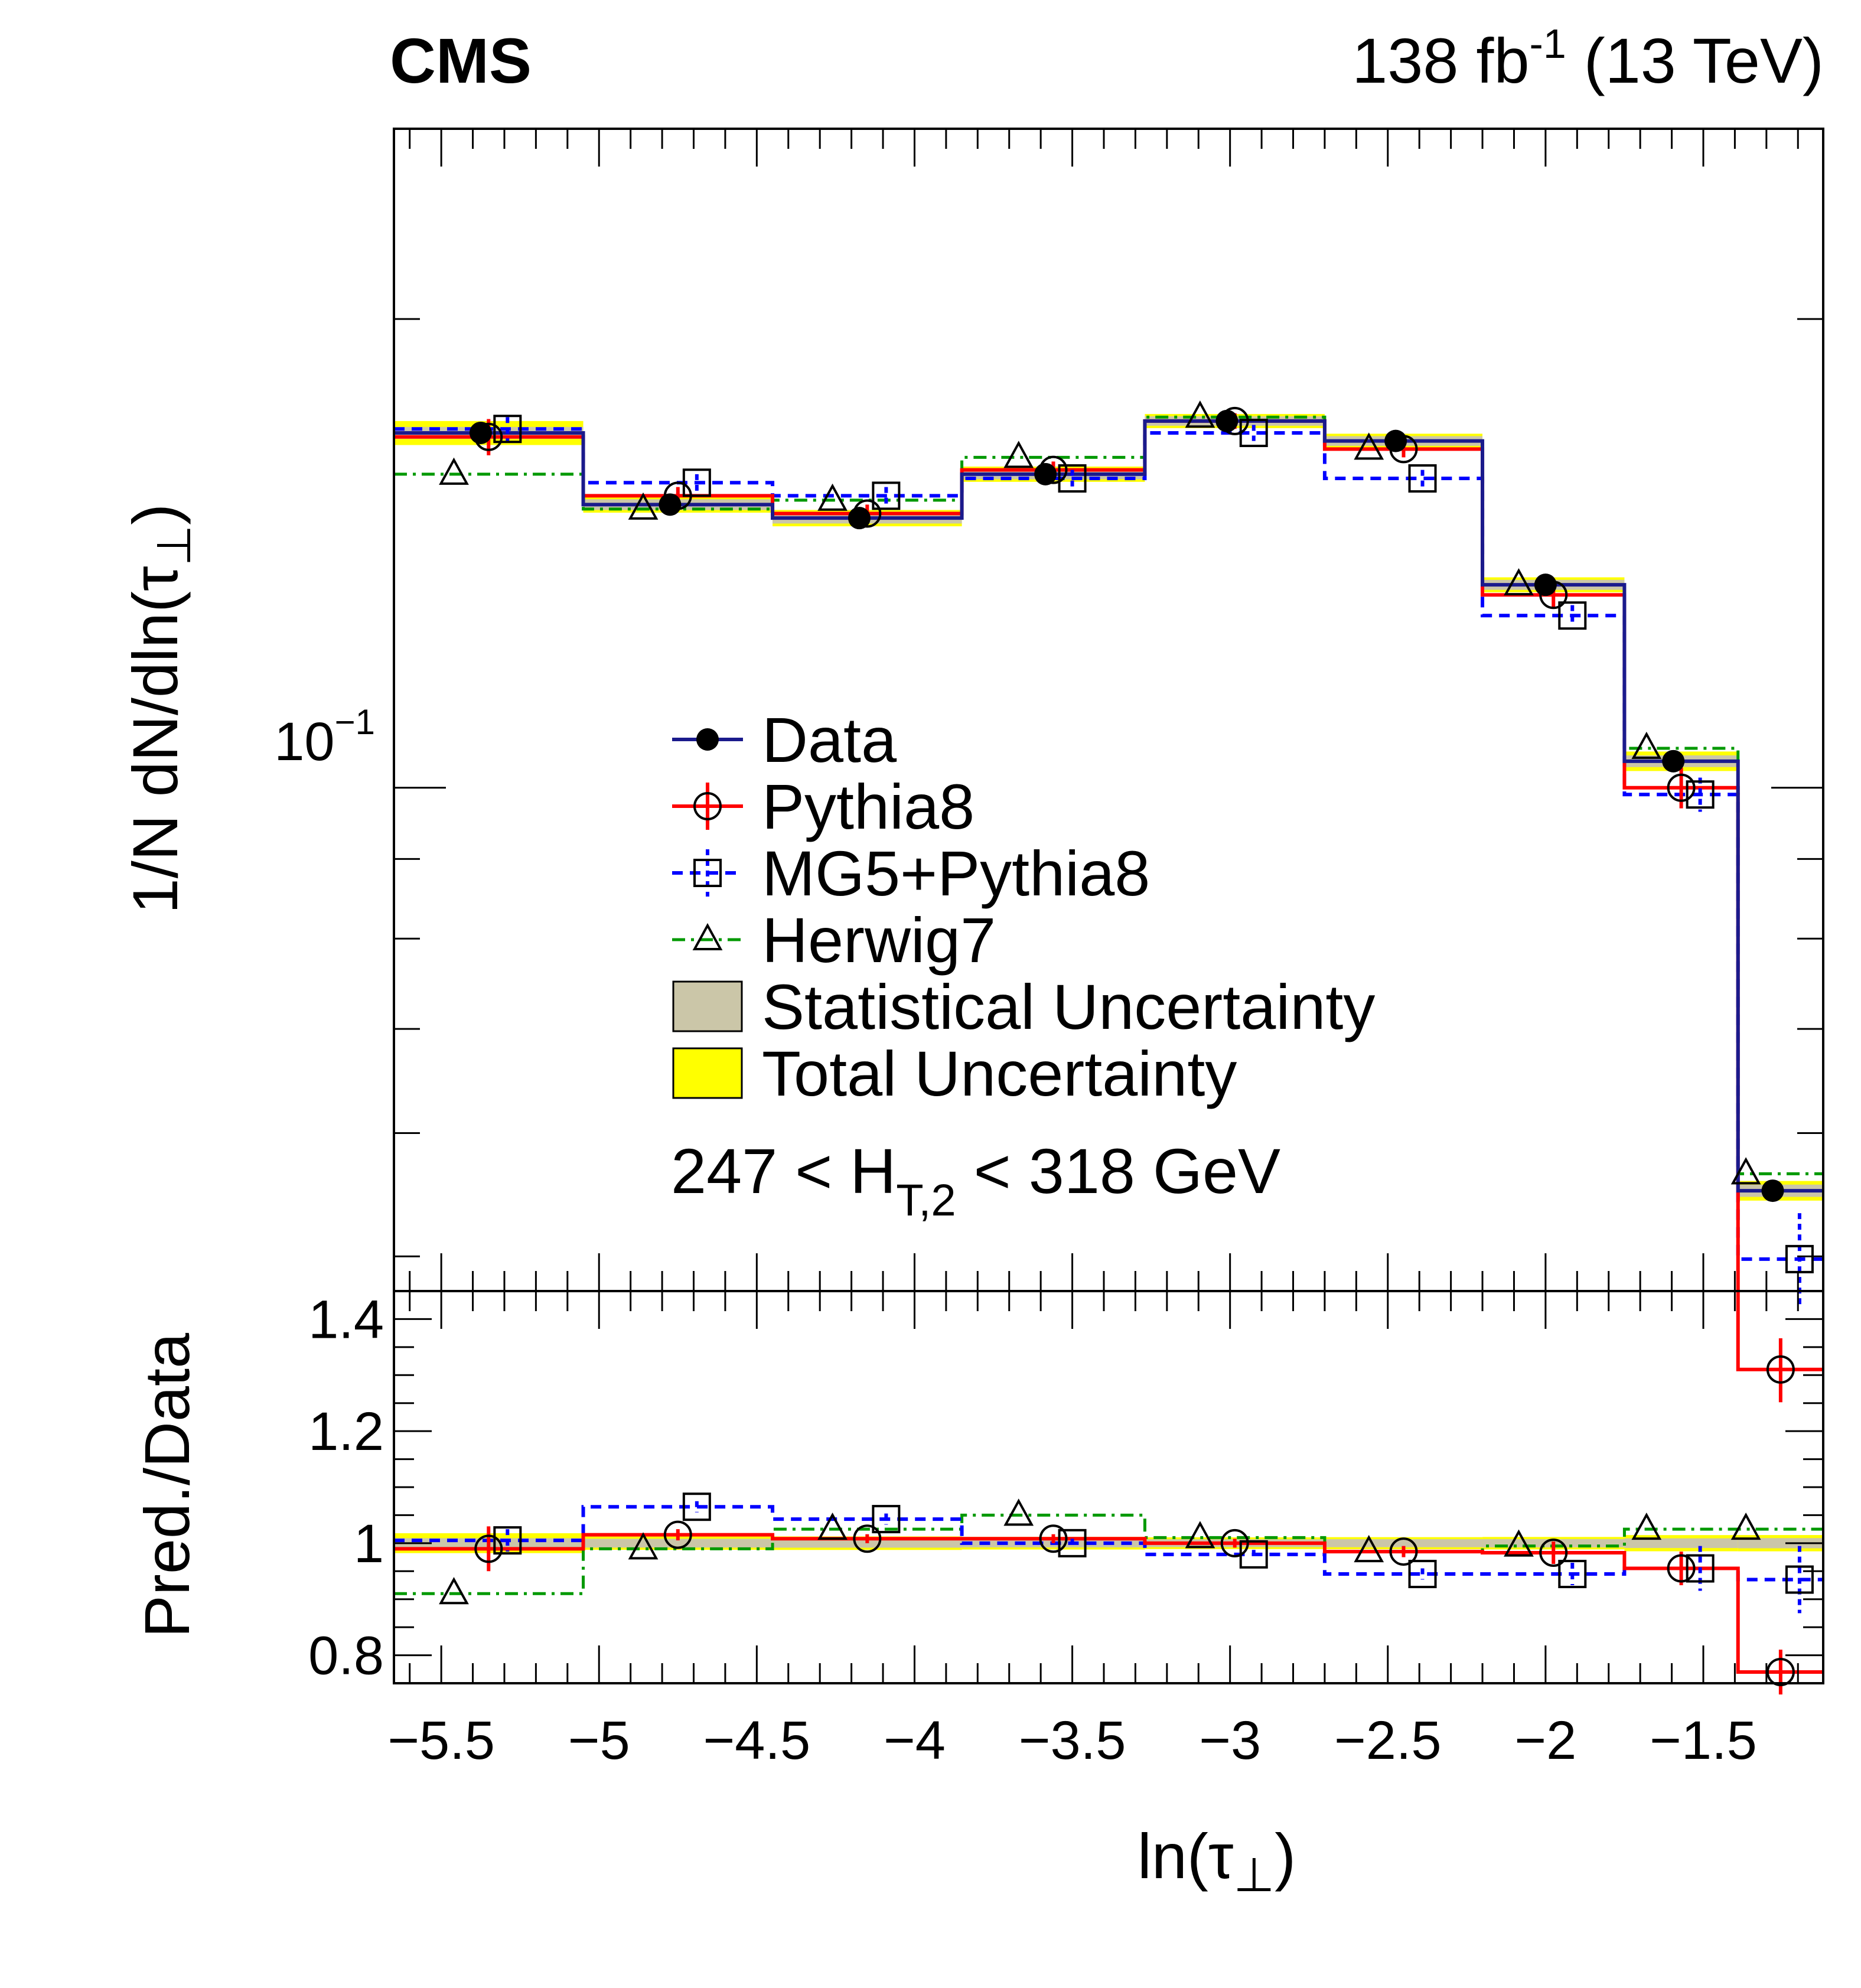 Image resolution: width=1861 pixels, height=1988 pixels. What do you see at coordinates (956, 873) in the screenshot?
I see `legend-label: MG5+Pythia8` at bounding box center [956, 873].